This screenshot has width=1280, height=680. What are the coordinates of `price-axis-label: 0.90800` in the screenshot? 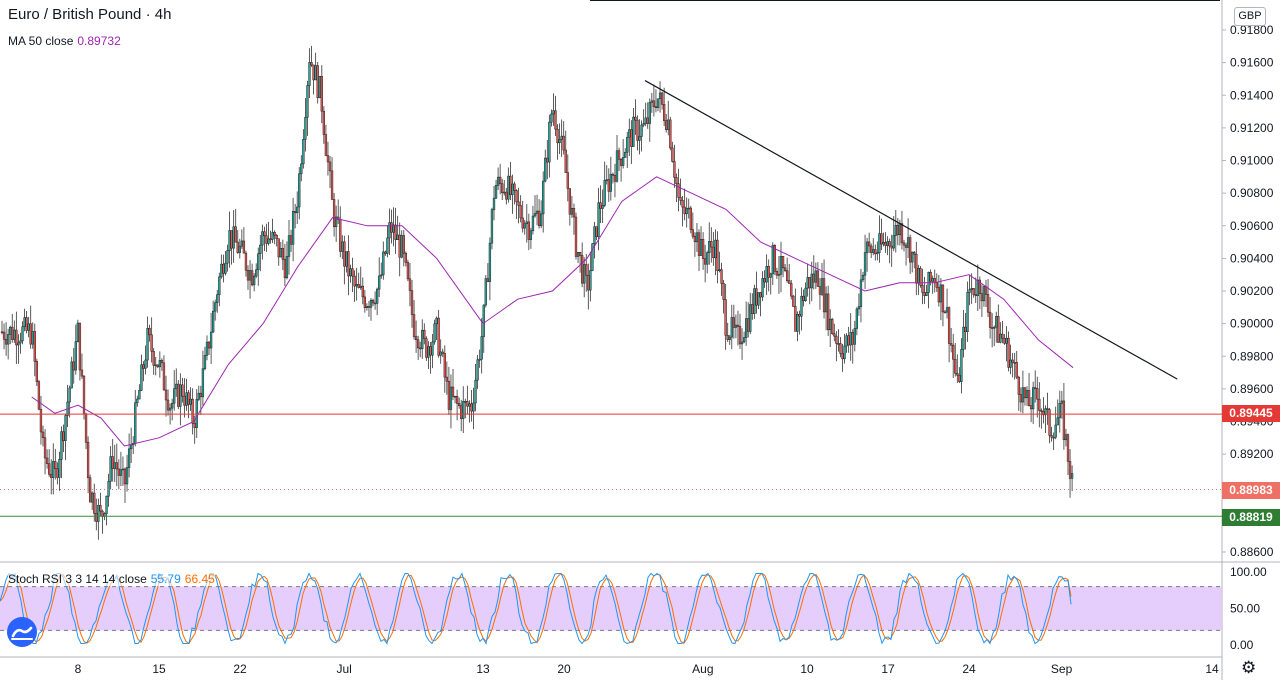 It's located at (1252, 193).